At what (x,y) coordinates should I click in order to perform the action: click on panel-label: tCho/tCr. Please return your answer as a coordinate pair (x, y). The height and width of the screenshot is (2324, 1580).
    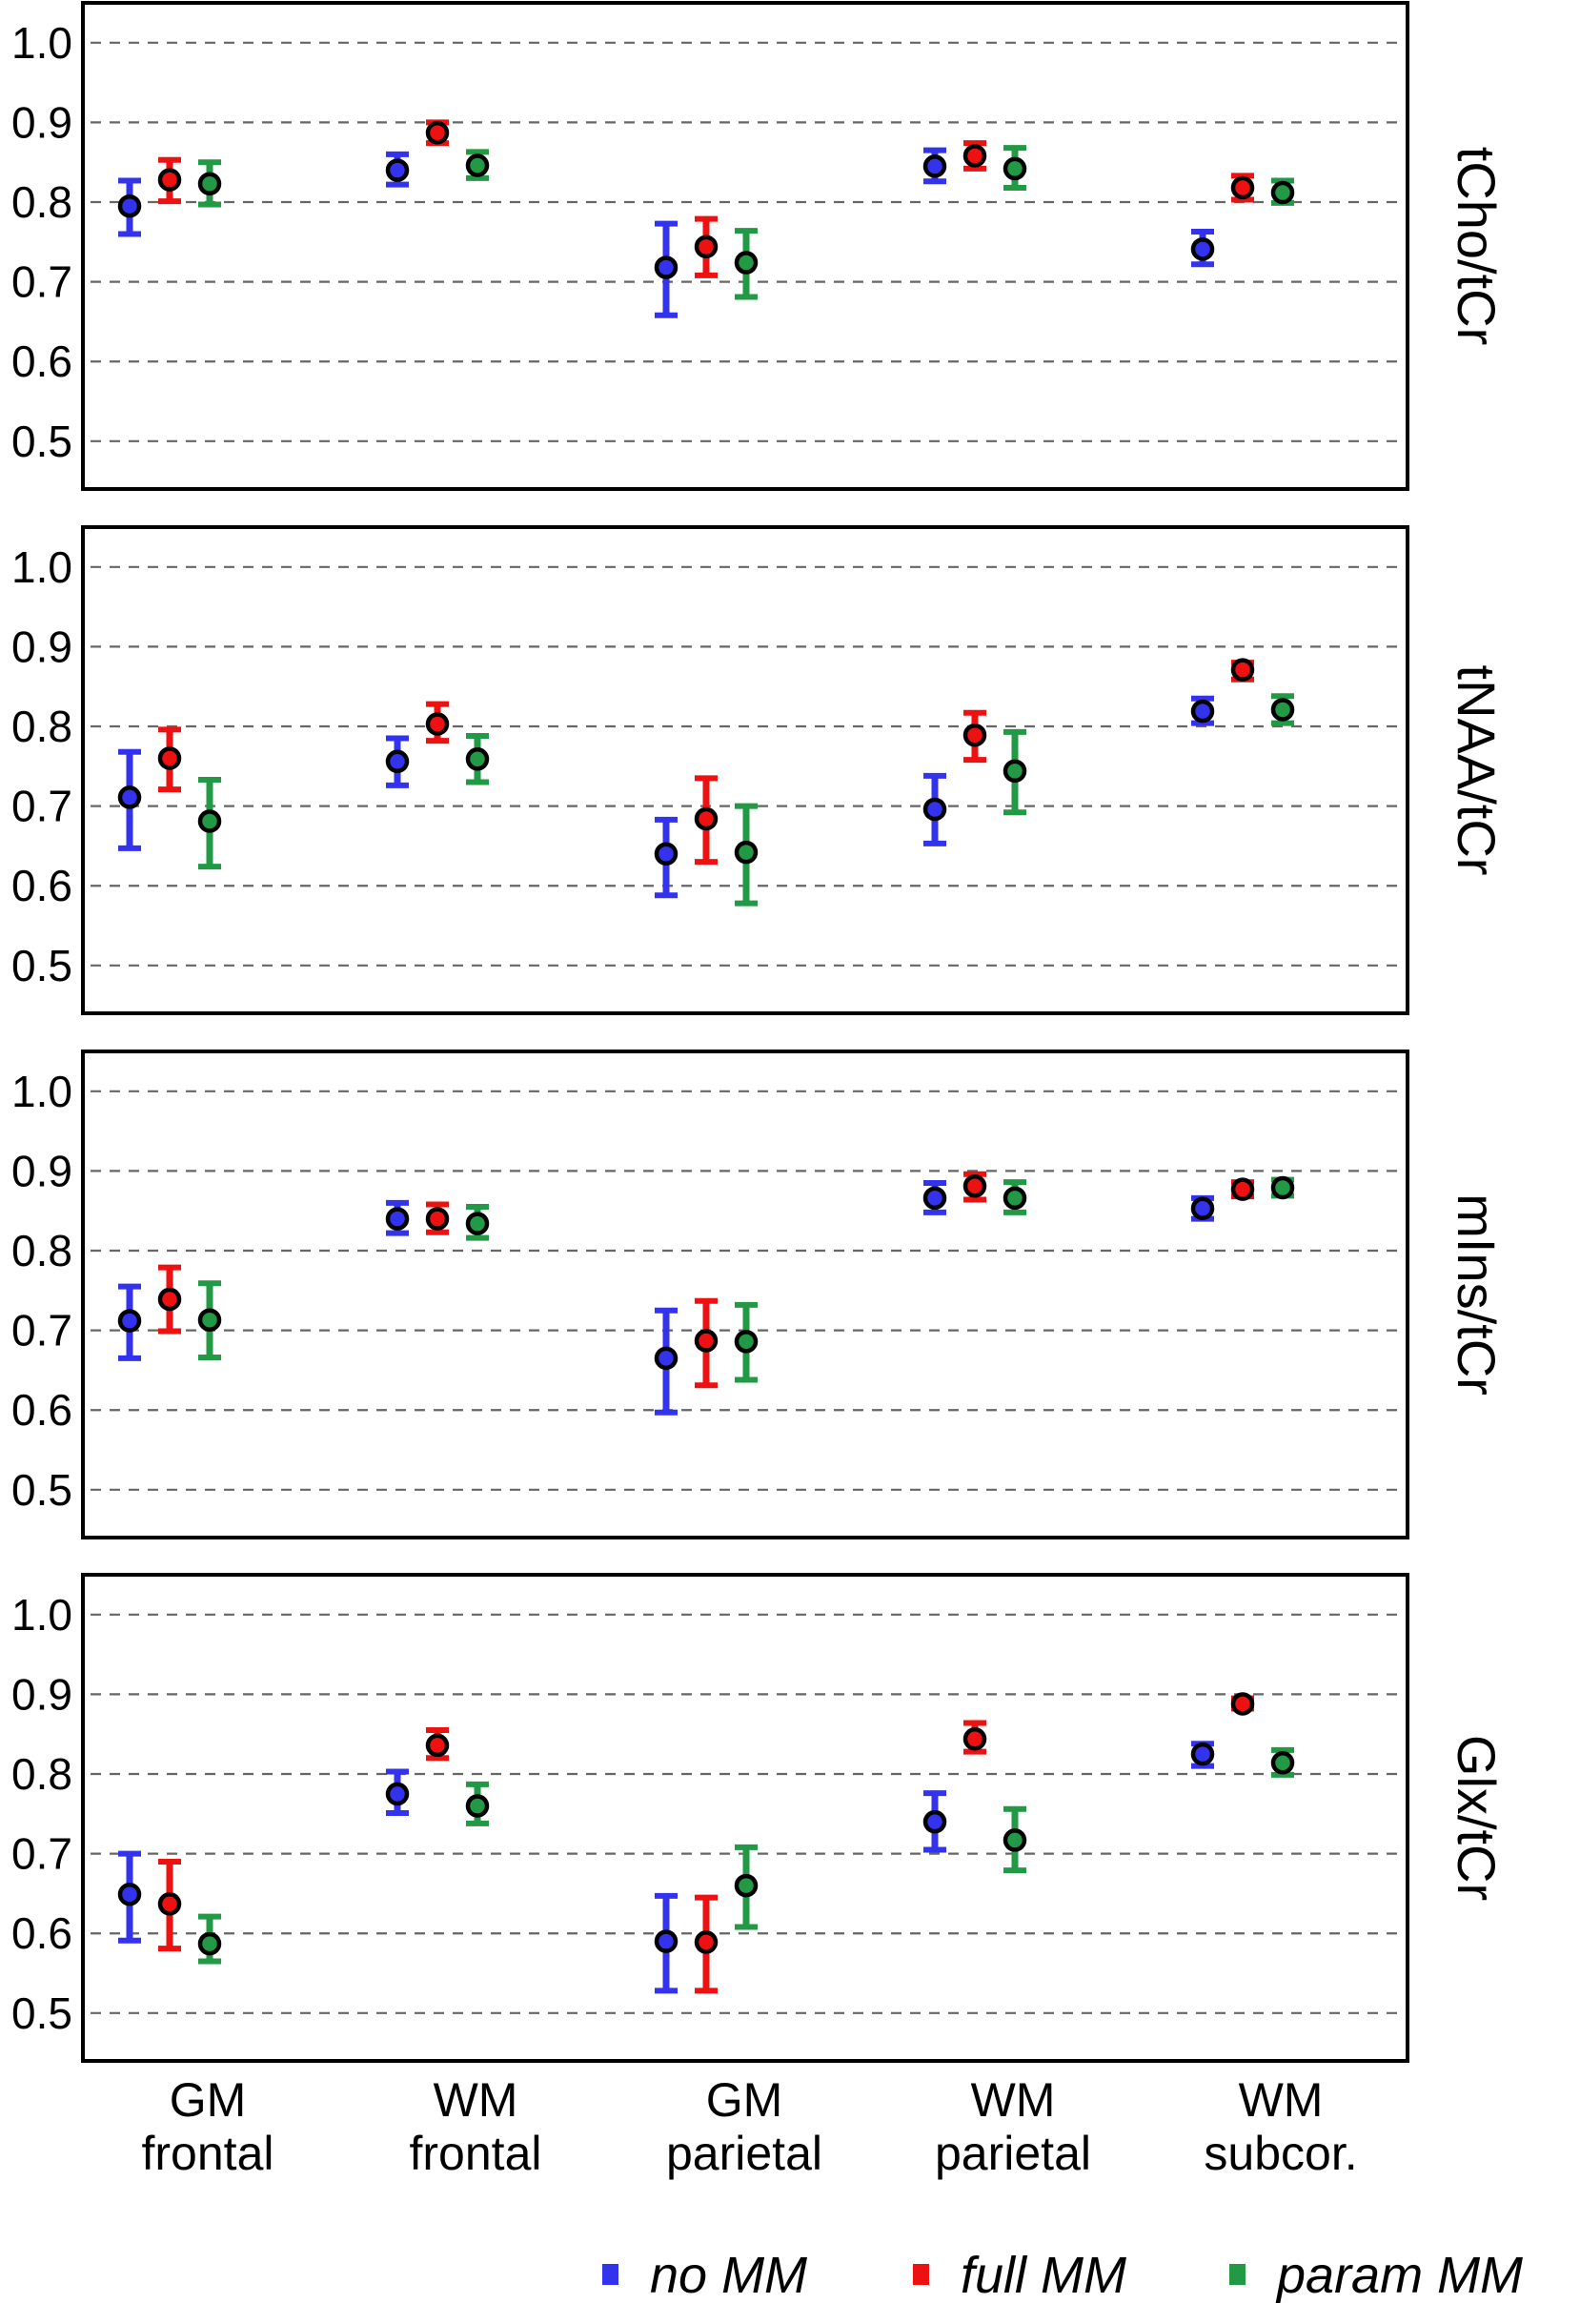
    Looking at the image, I should click on (1477, 246).